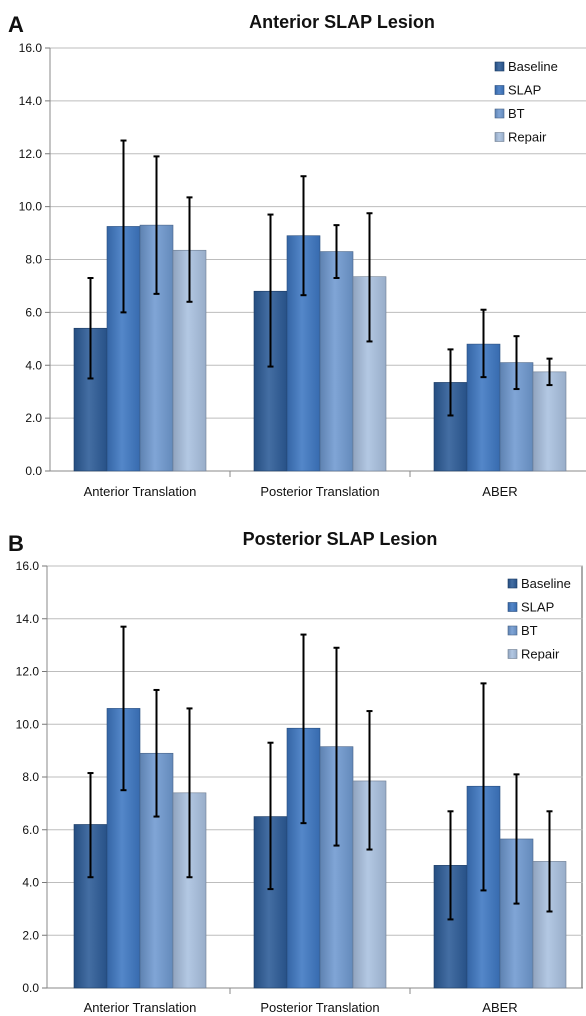 The image size is (586, 1016). I want to click on bar-repair, so click(549, 421).